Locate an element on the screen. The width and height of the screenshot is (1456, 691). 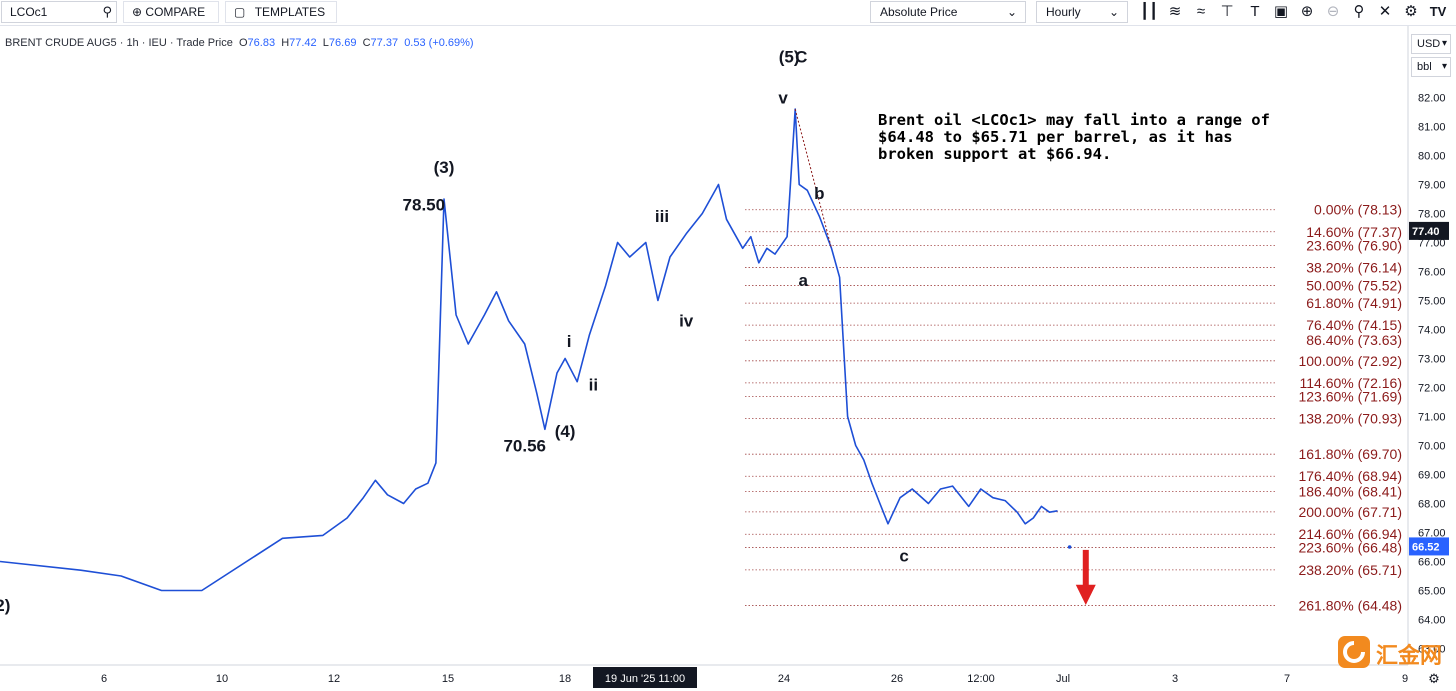
currency-select: USD ▾ is located at coordinates (1431, 44).